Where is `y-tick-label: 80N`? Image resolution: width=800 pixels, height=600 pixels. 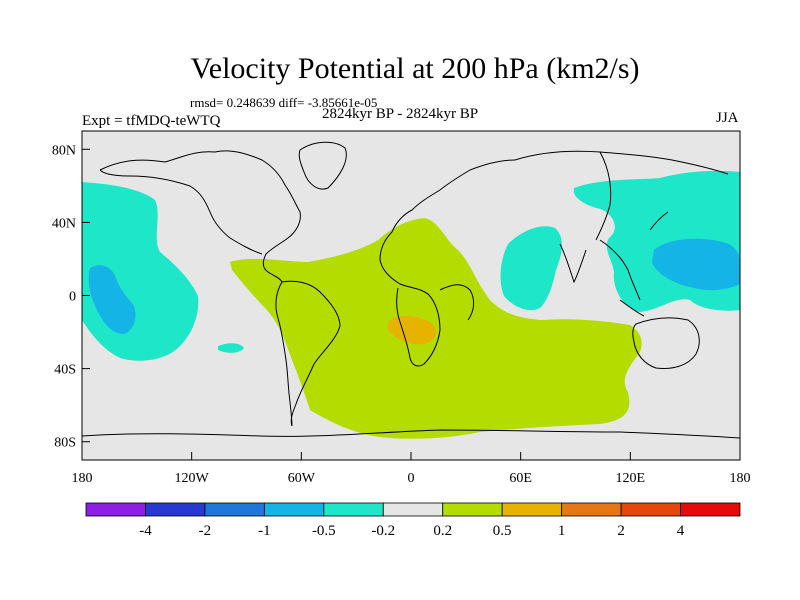 y-tick-label: 80N is located at coordinates (64, 150).